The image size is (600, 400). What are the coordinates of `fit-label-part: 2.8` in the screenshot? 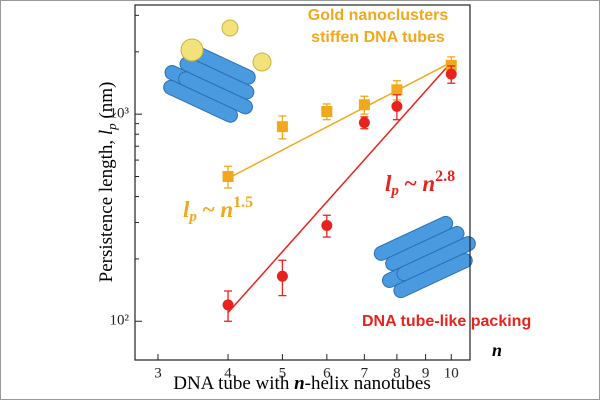 It's located at (445, 176).